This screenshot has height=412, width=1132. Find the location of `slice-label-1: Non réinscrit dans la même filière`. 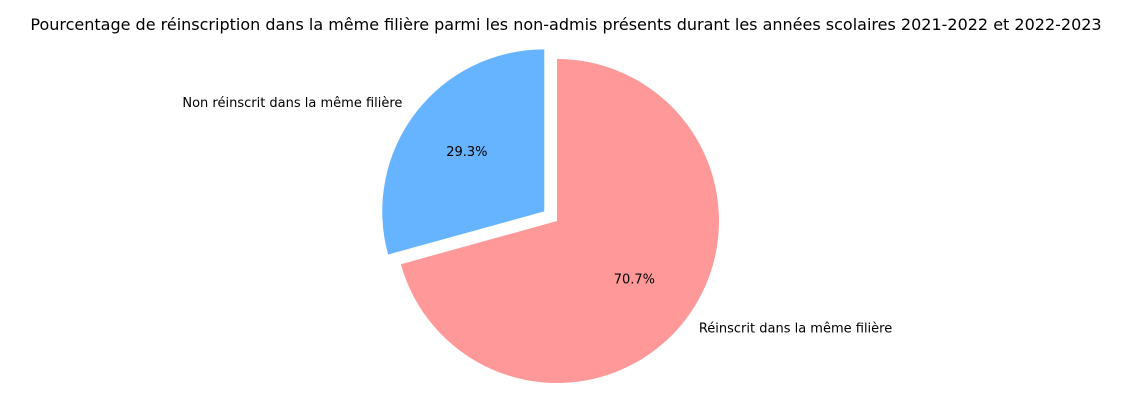

slice-label-1: Non réinscrit dans la même filière is located at coordinates (292, 103).